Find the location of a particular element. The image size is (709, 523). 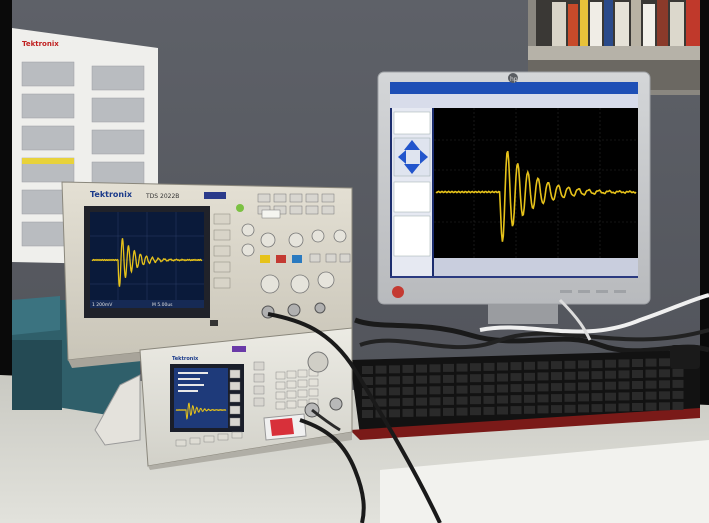

monitor-brand-logo: hp is located at coordinates (514, 79).